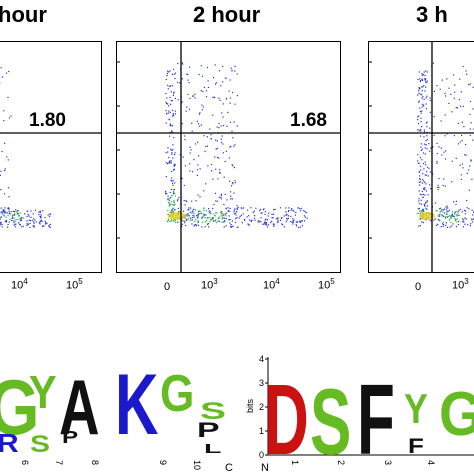  I want to click on tick-base: 10, so click(72, 285).